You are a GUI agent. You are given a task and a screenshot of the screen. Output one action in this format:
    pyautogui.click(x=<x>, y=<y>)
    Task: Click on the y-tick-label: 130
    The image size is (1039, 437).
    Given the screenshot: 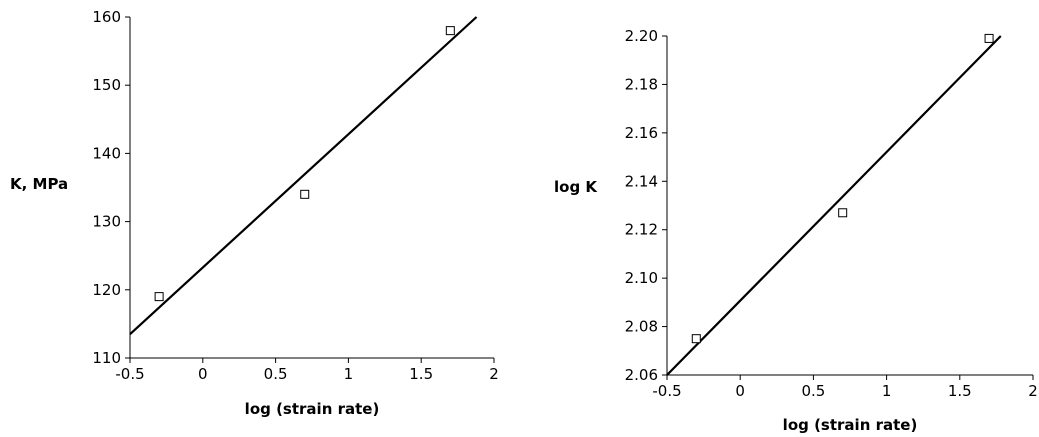 What is the action you would take?
    pyautogui.click(x=106, y=222)
    